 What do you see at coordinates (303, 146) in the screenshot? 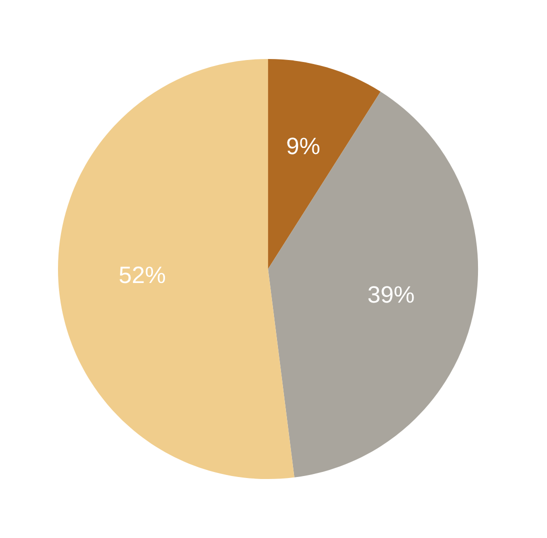
I see `data-label: 9%` at bounding box center [303, 146].